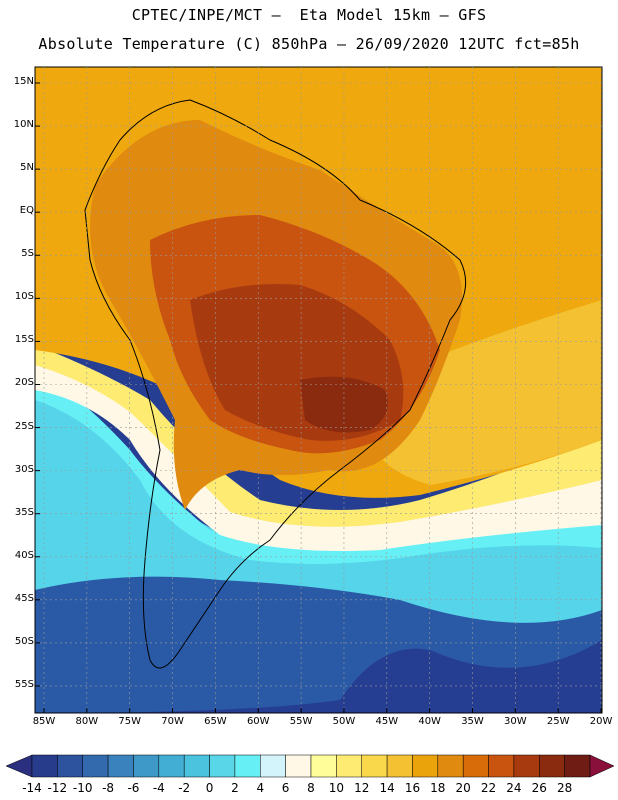 The width and height of the screenshot is (618, 800). What do you see at coordinates (438, 788) in the screenshot?
I see `colorbar-label: 18` at bounding box center [438, 788].